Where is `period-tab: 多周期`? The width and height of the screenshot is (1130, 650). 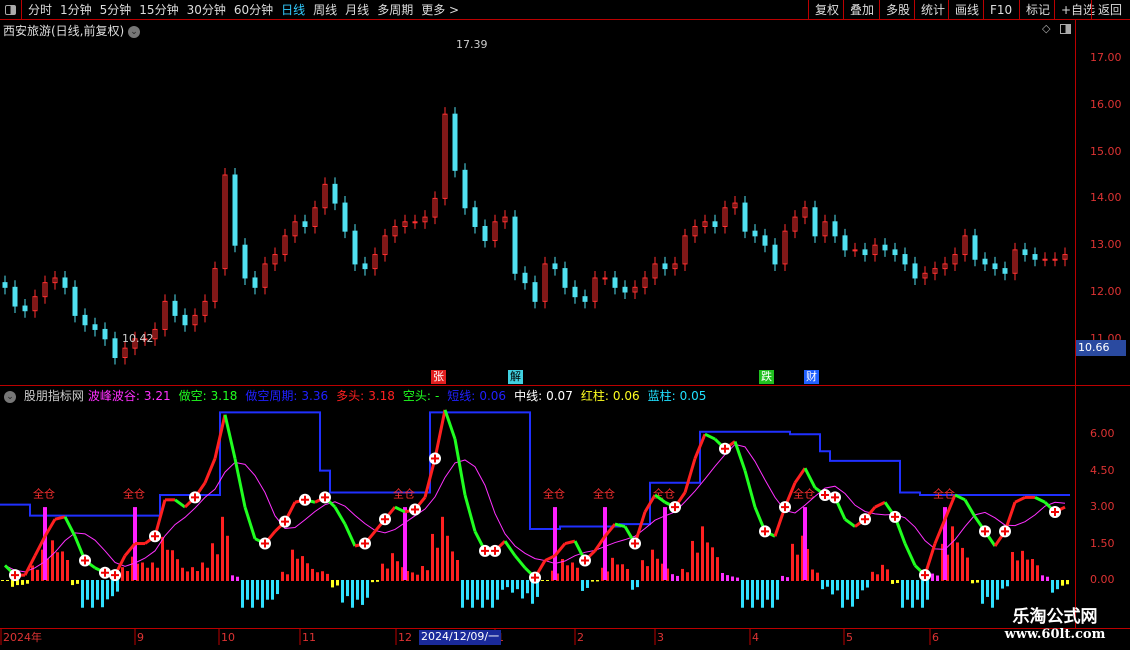
period-tab: 多周期 is located at coordinates (395, 10).